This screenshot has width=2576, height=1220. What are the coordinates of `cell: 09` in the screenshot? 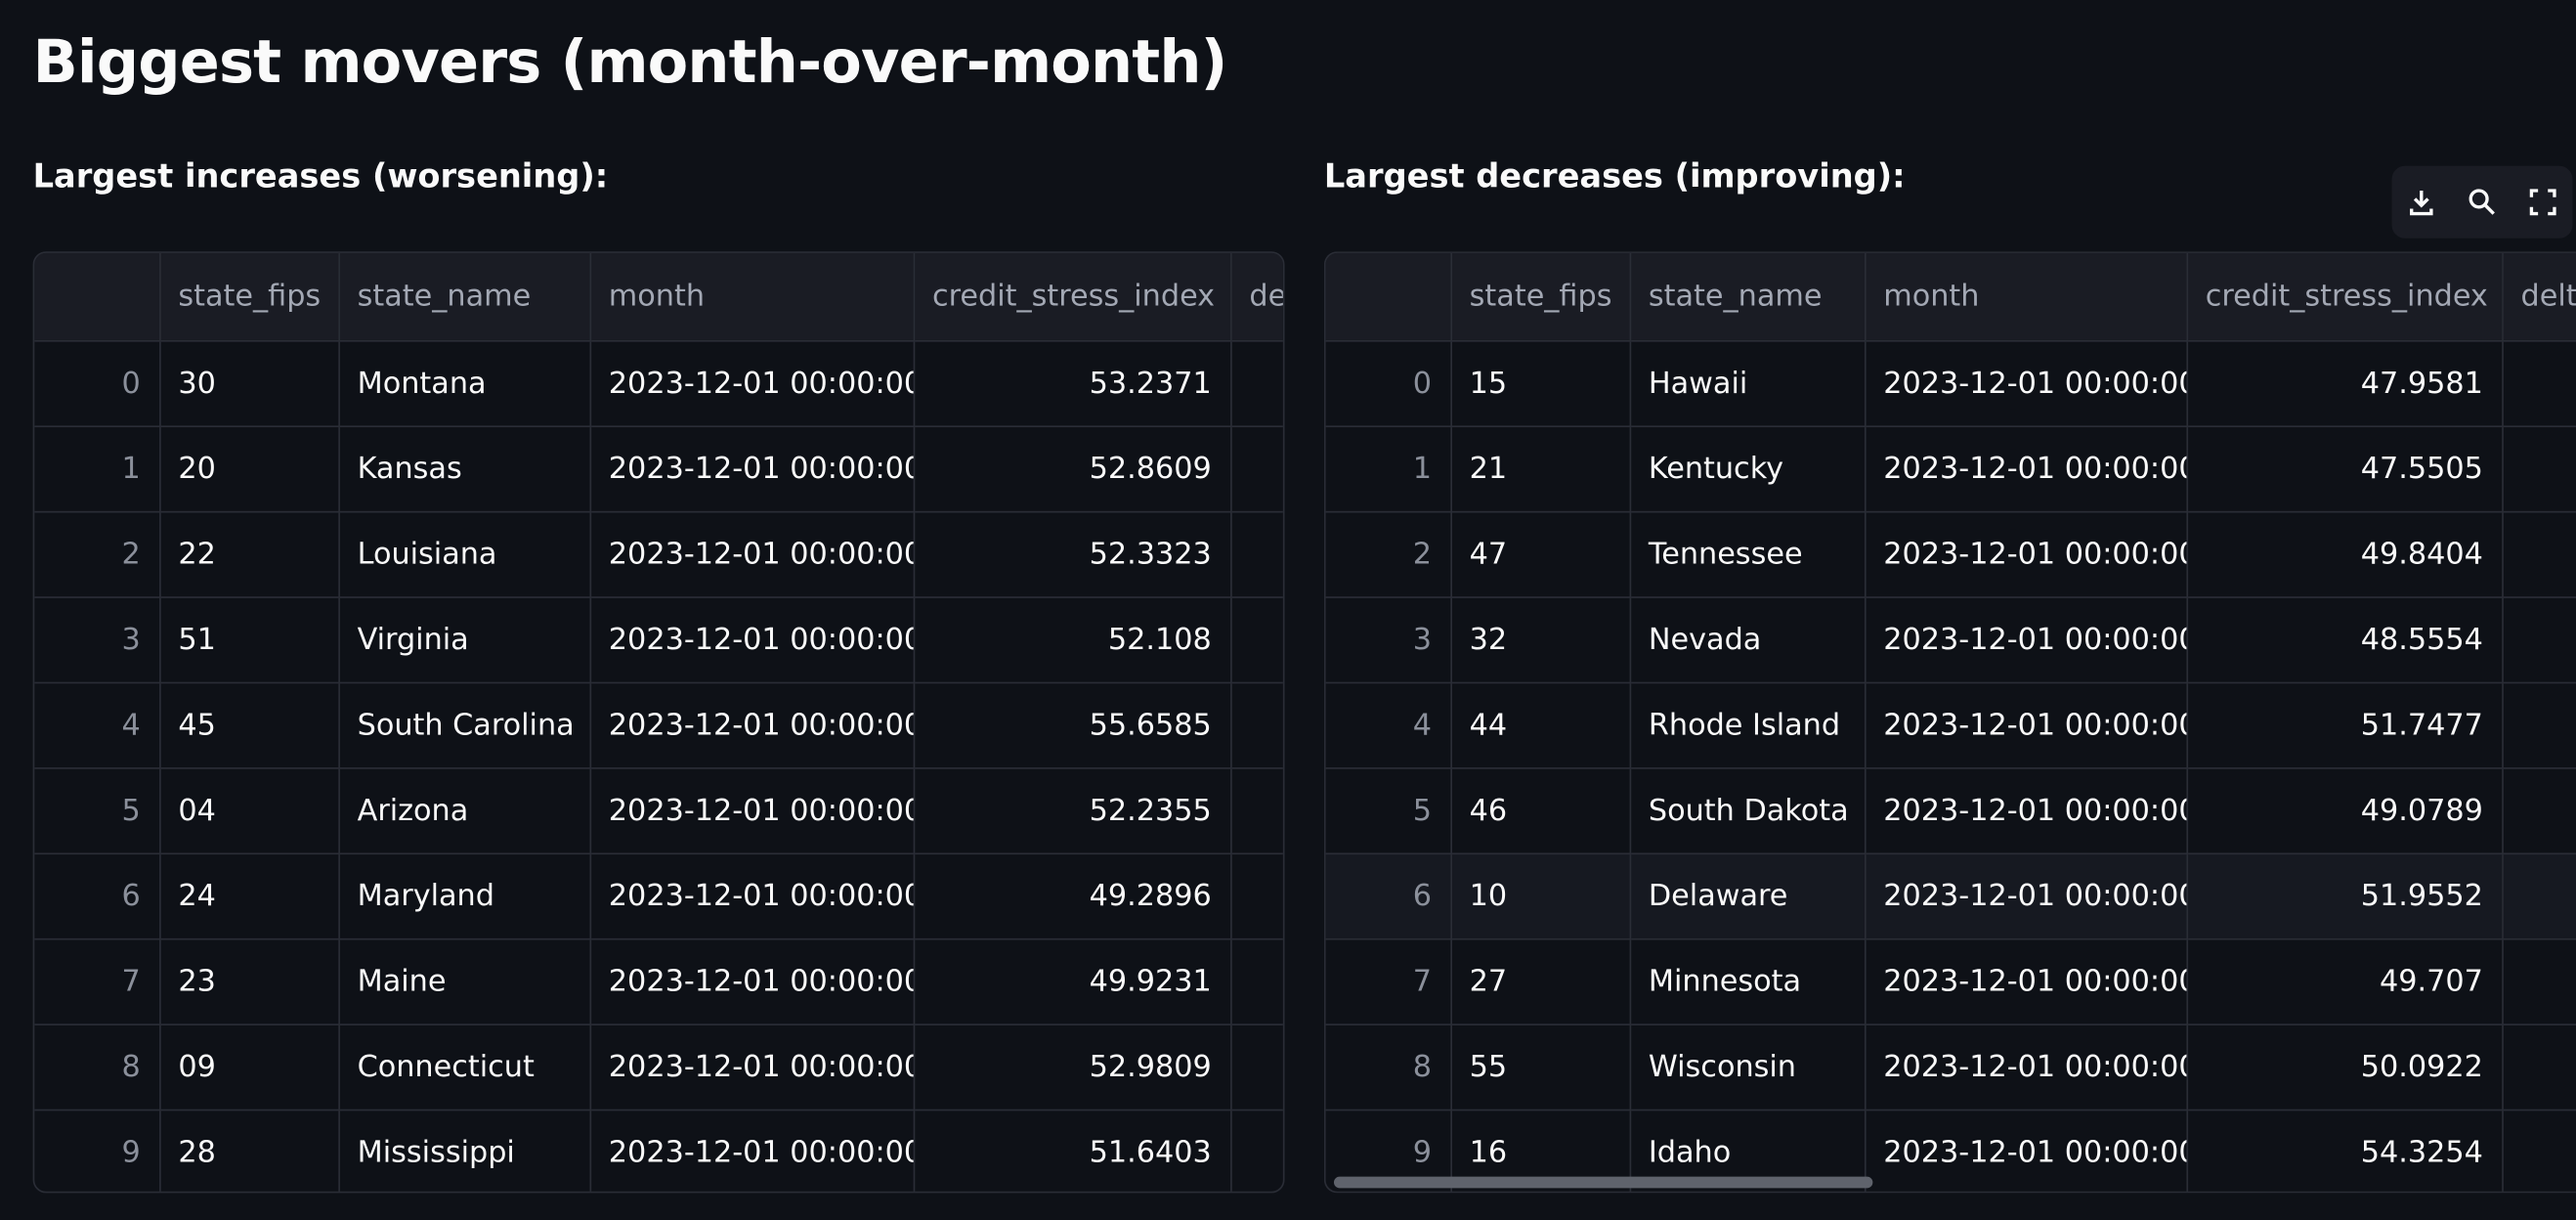 It's located at (250, 1067).